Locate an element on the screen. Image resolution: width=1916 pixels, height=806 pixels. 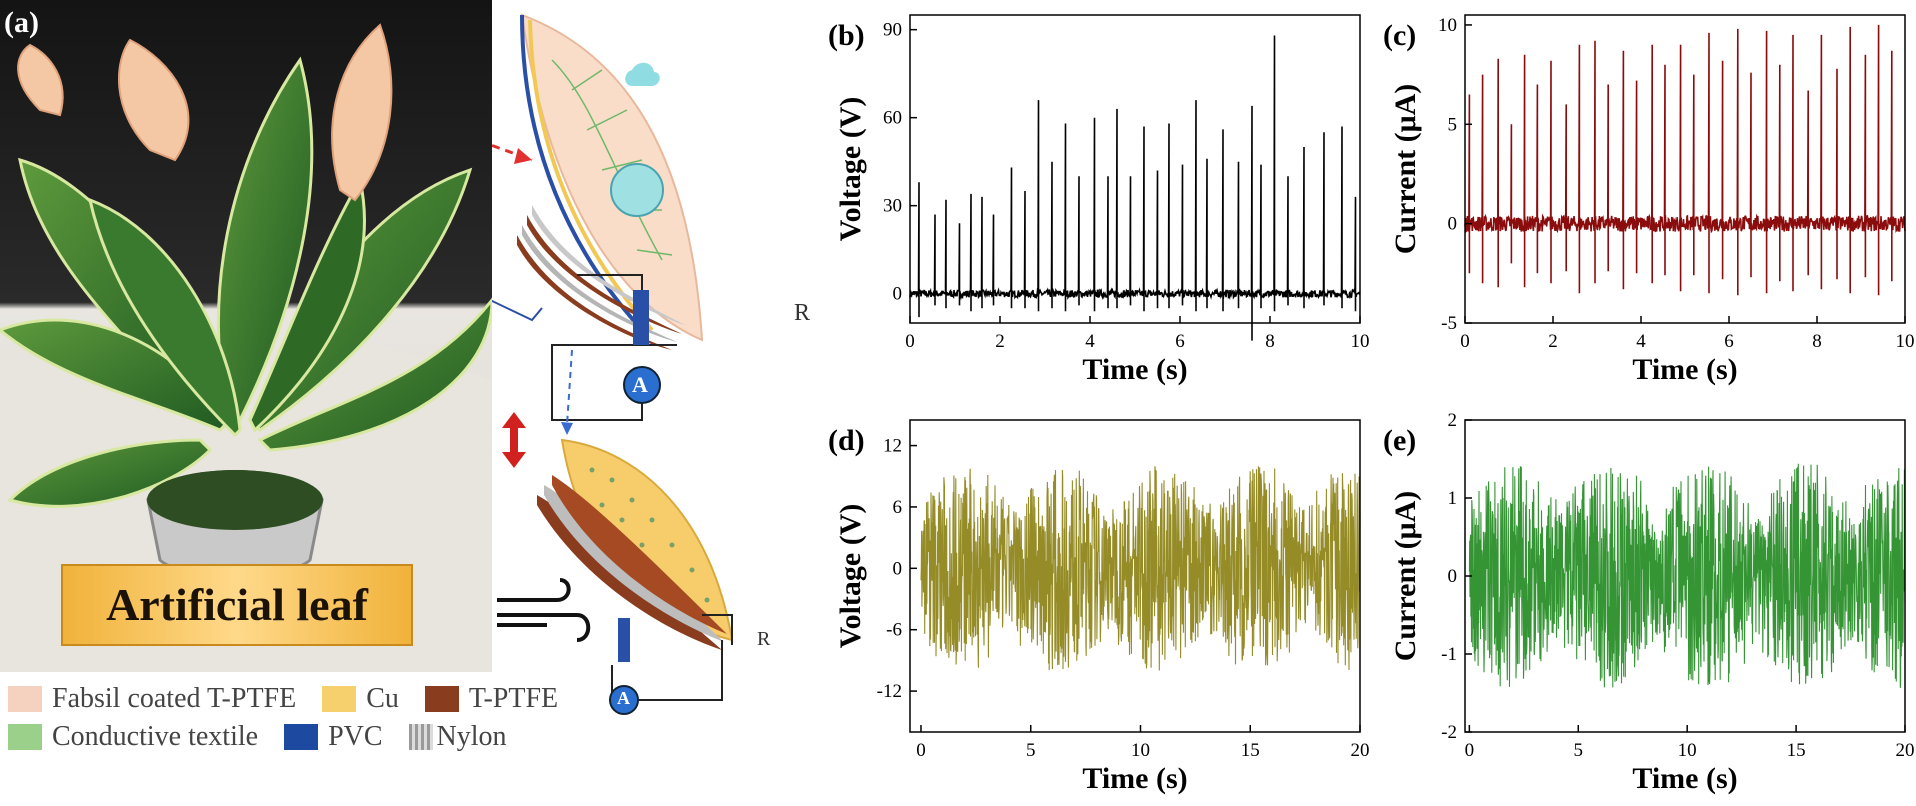
panel-letter-d: (d) is located at coordinates (846, 440).